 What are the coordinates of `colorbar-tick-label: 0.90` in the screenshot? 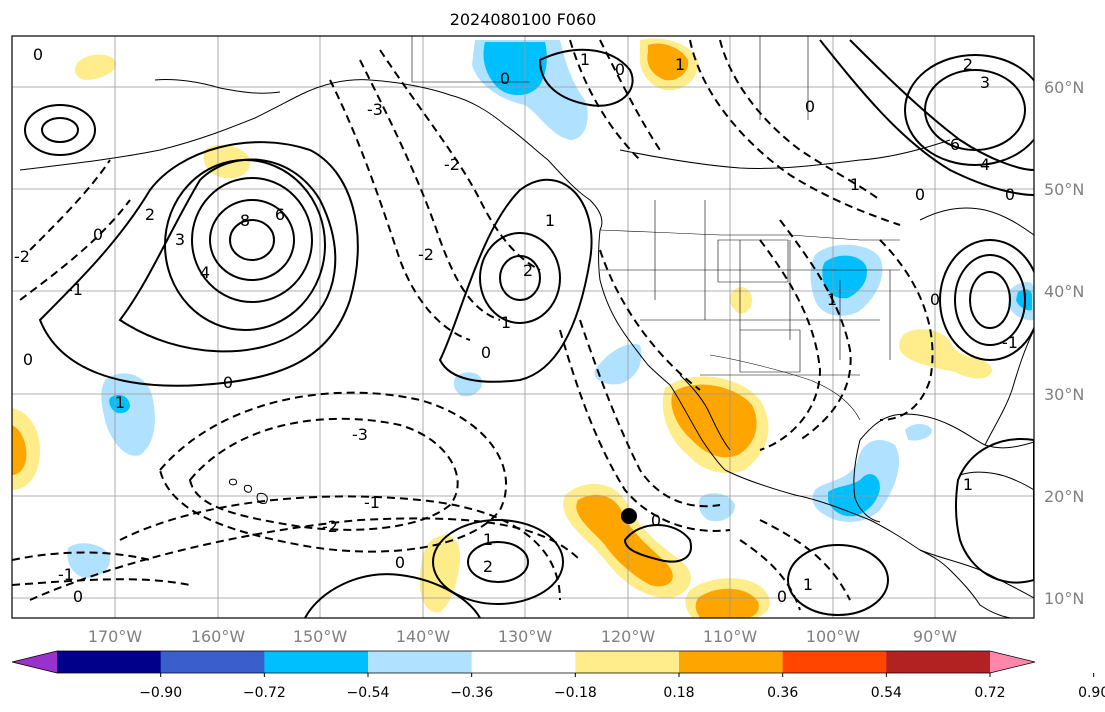 It's located at (1091, 693).